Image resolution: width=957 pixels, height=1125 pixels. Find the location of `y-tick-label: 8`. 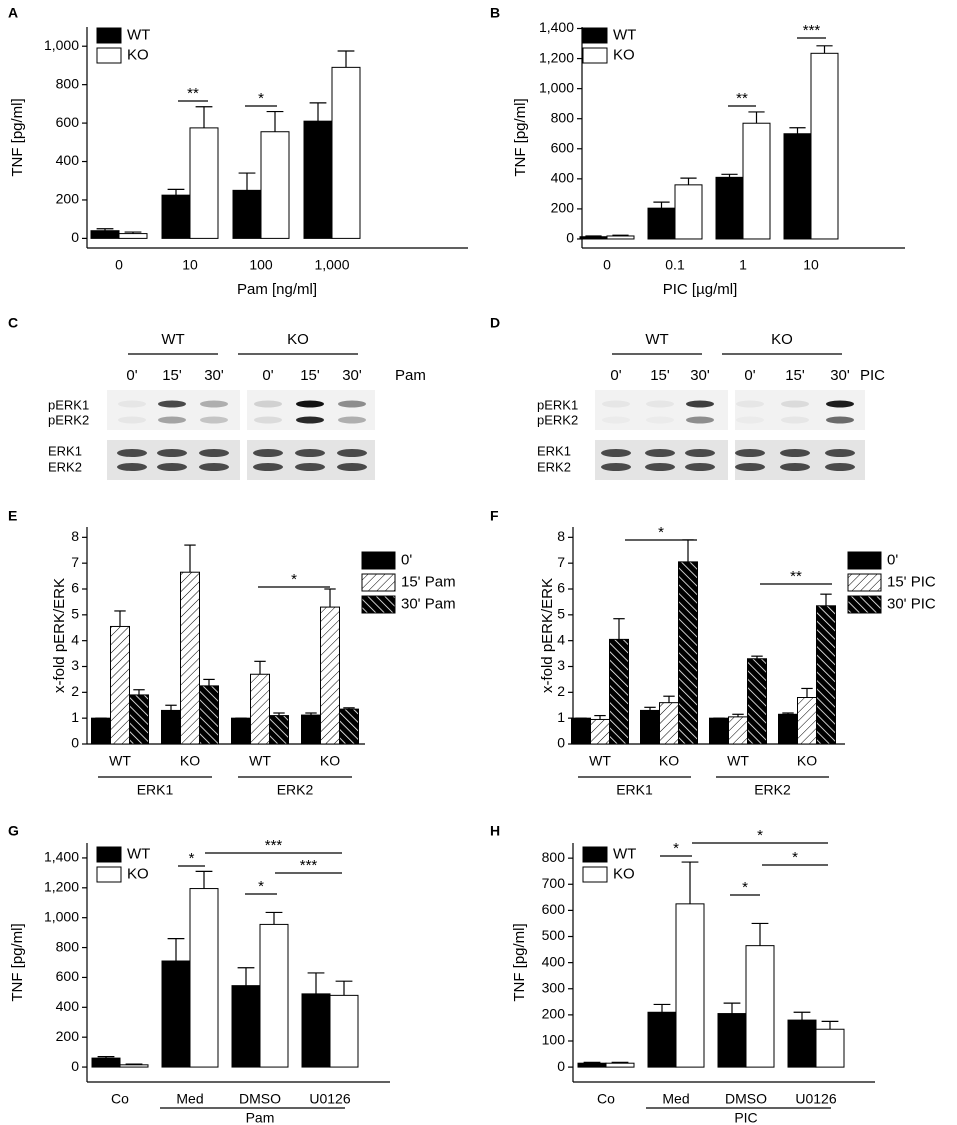

y-tick-label: 8 is located at coordinates (561, 536).